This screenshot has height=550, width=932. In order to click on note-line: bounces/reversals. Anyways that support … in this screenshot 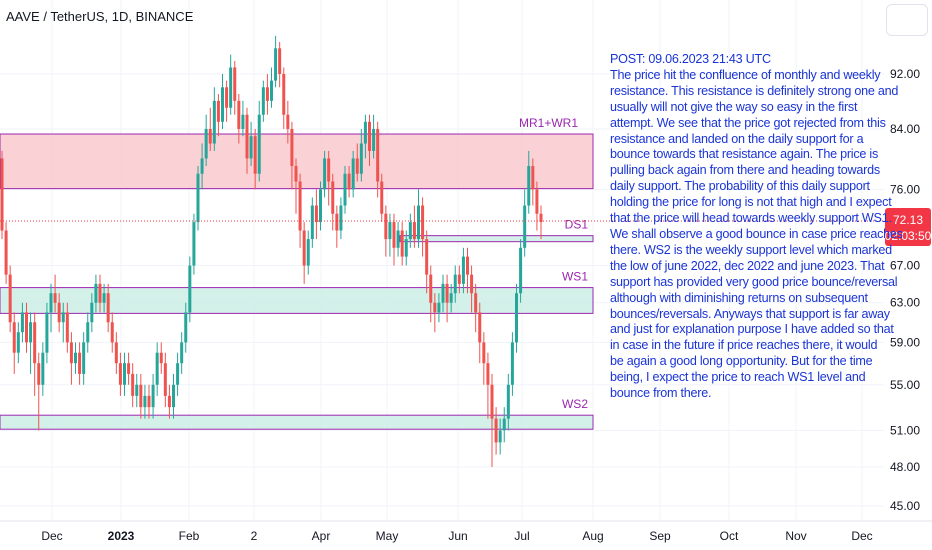, I will do `click(750, 313)`.